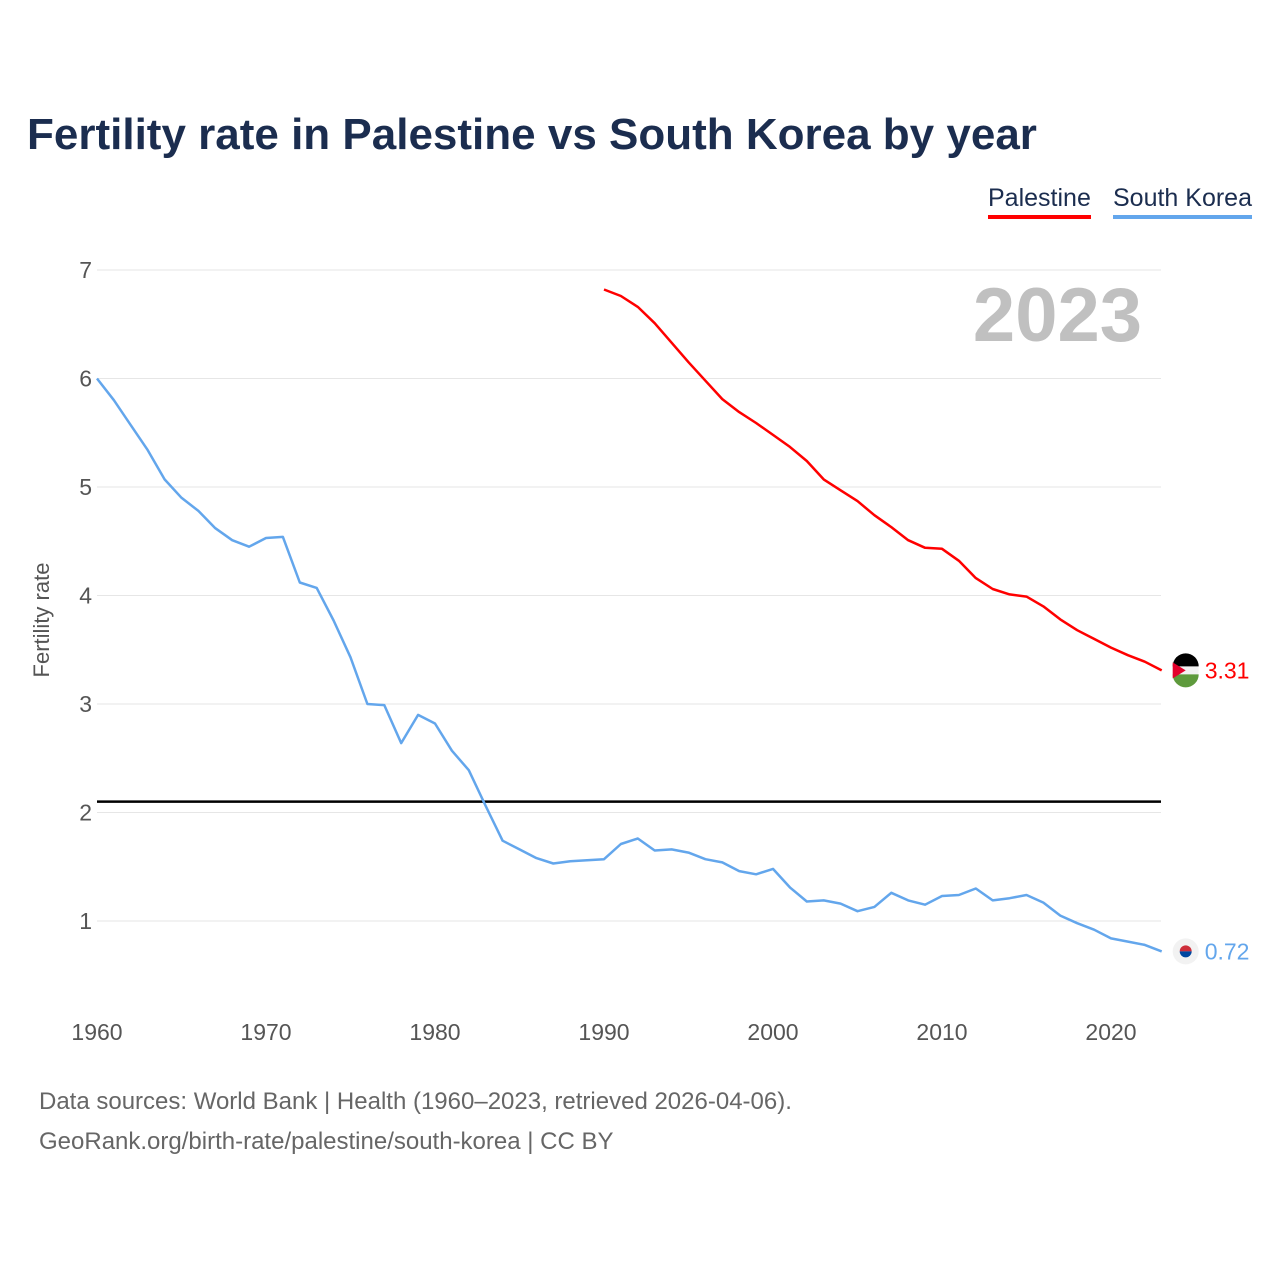  Describe the element at coordinates (85, 813) in the screenshot. I see `y-tick-label: 2` at that location.